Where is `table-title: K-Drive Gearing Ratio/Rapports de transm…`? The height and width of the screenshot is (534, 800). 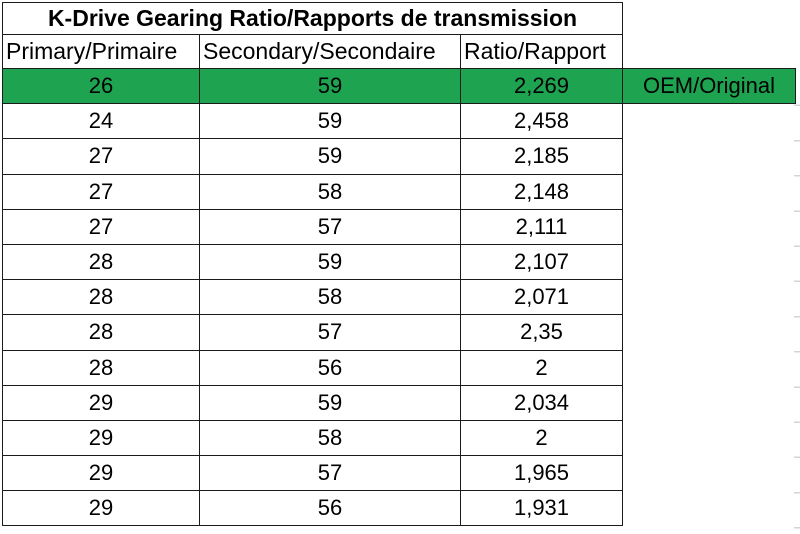
table-title: K-Drive Gearing Ratio/Rapports de transm… is located at coordinates (312, 18).